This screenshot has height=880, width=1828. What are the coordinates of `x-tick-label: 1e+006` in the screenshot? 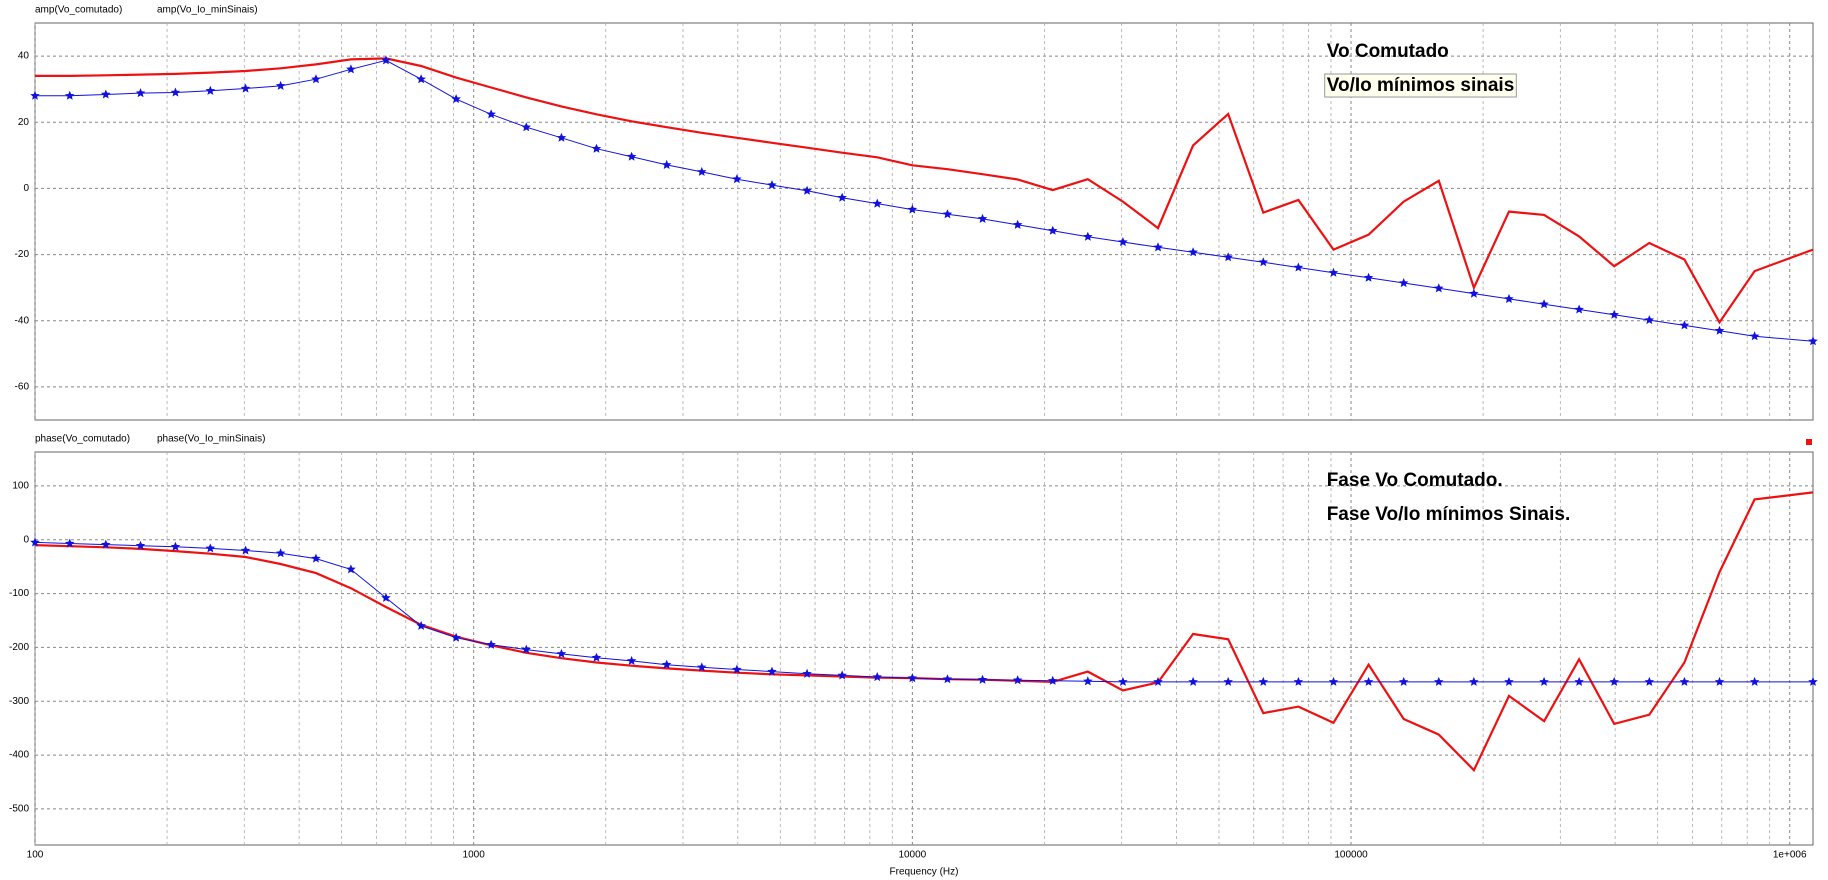 It's located at (1790, 855).